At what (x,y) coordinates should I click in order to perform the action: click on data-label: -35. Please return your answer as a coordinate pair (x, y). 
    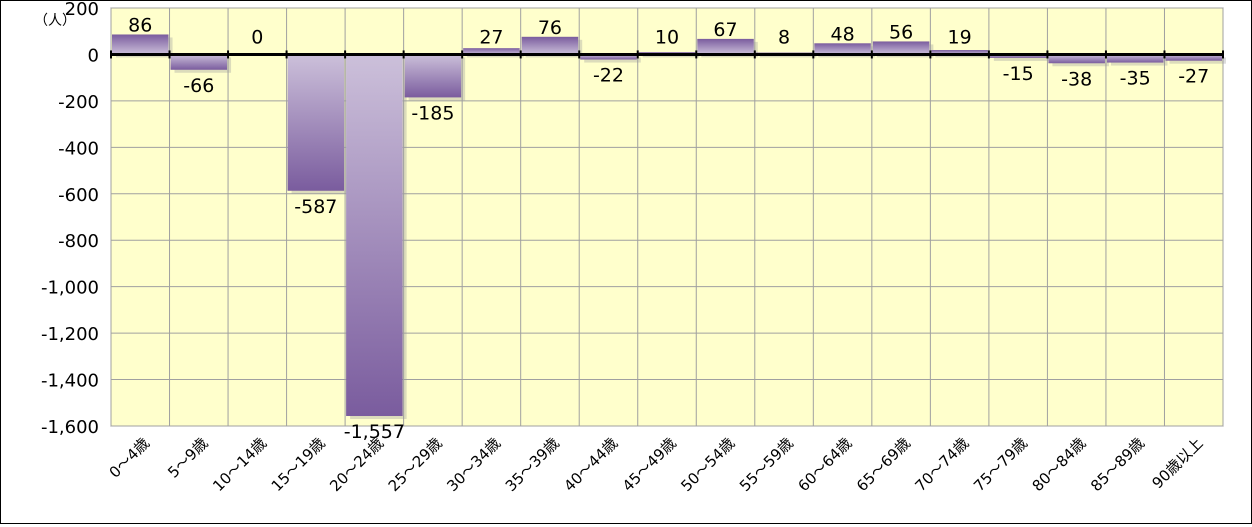
    Looking at the image, I should click on (1135, 79).